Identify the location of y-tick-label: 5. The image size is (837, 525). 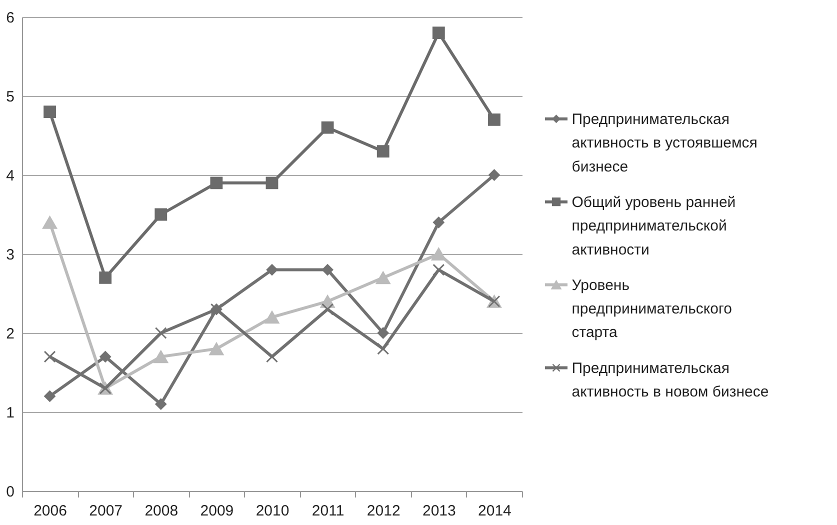
(10, 97).